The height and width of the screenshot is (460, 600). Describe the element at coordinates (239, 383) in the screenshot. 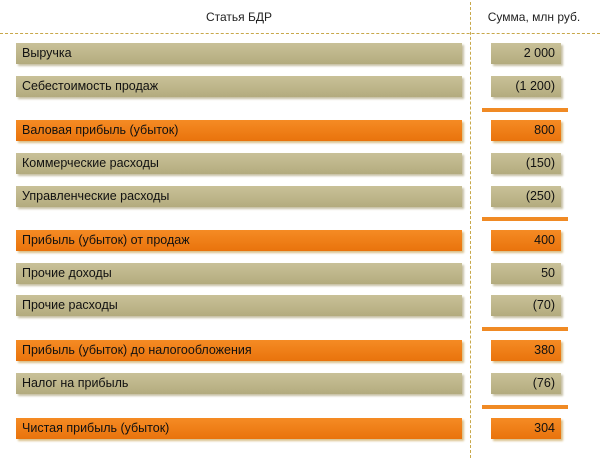

I see `row-label-income-tax: Налог на прибыль` at that location.